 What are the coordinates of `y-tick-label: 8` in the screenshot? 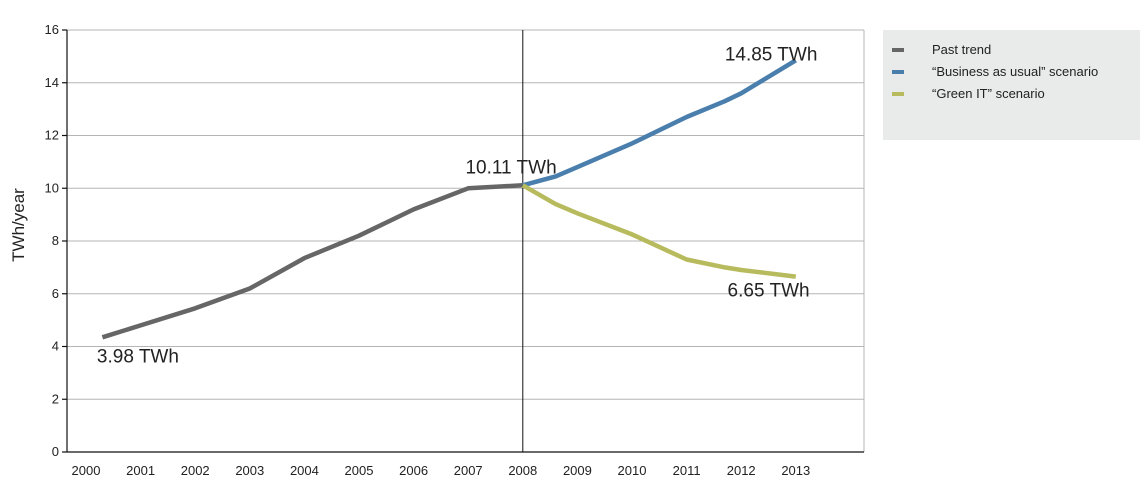 It's located at (55, 240).